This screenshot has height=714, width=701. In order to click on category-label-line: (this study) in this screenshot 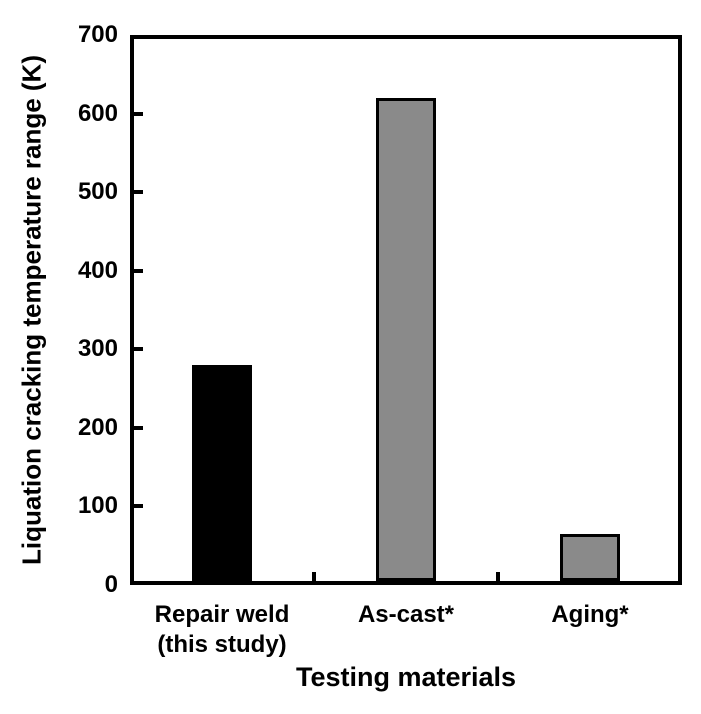, I will do `click(222, 644)`.